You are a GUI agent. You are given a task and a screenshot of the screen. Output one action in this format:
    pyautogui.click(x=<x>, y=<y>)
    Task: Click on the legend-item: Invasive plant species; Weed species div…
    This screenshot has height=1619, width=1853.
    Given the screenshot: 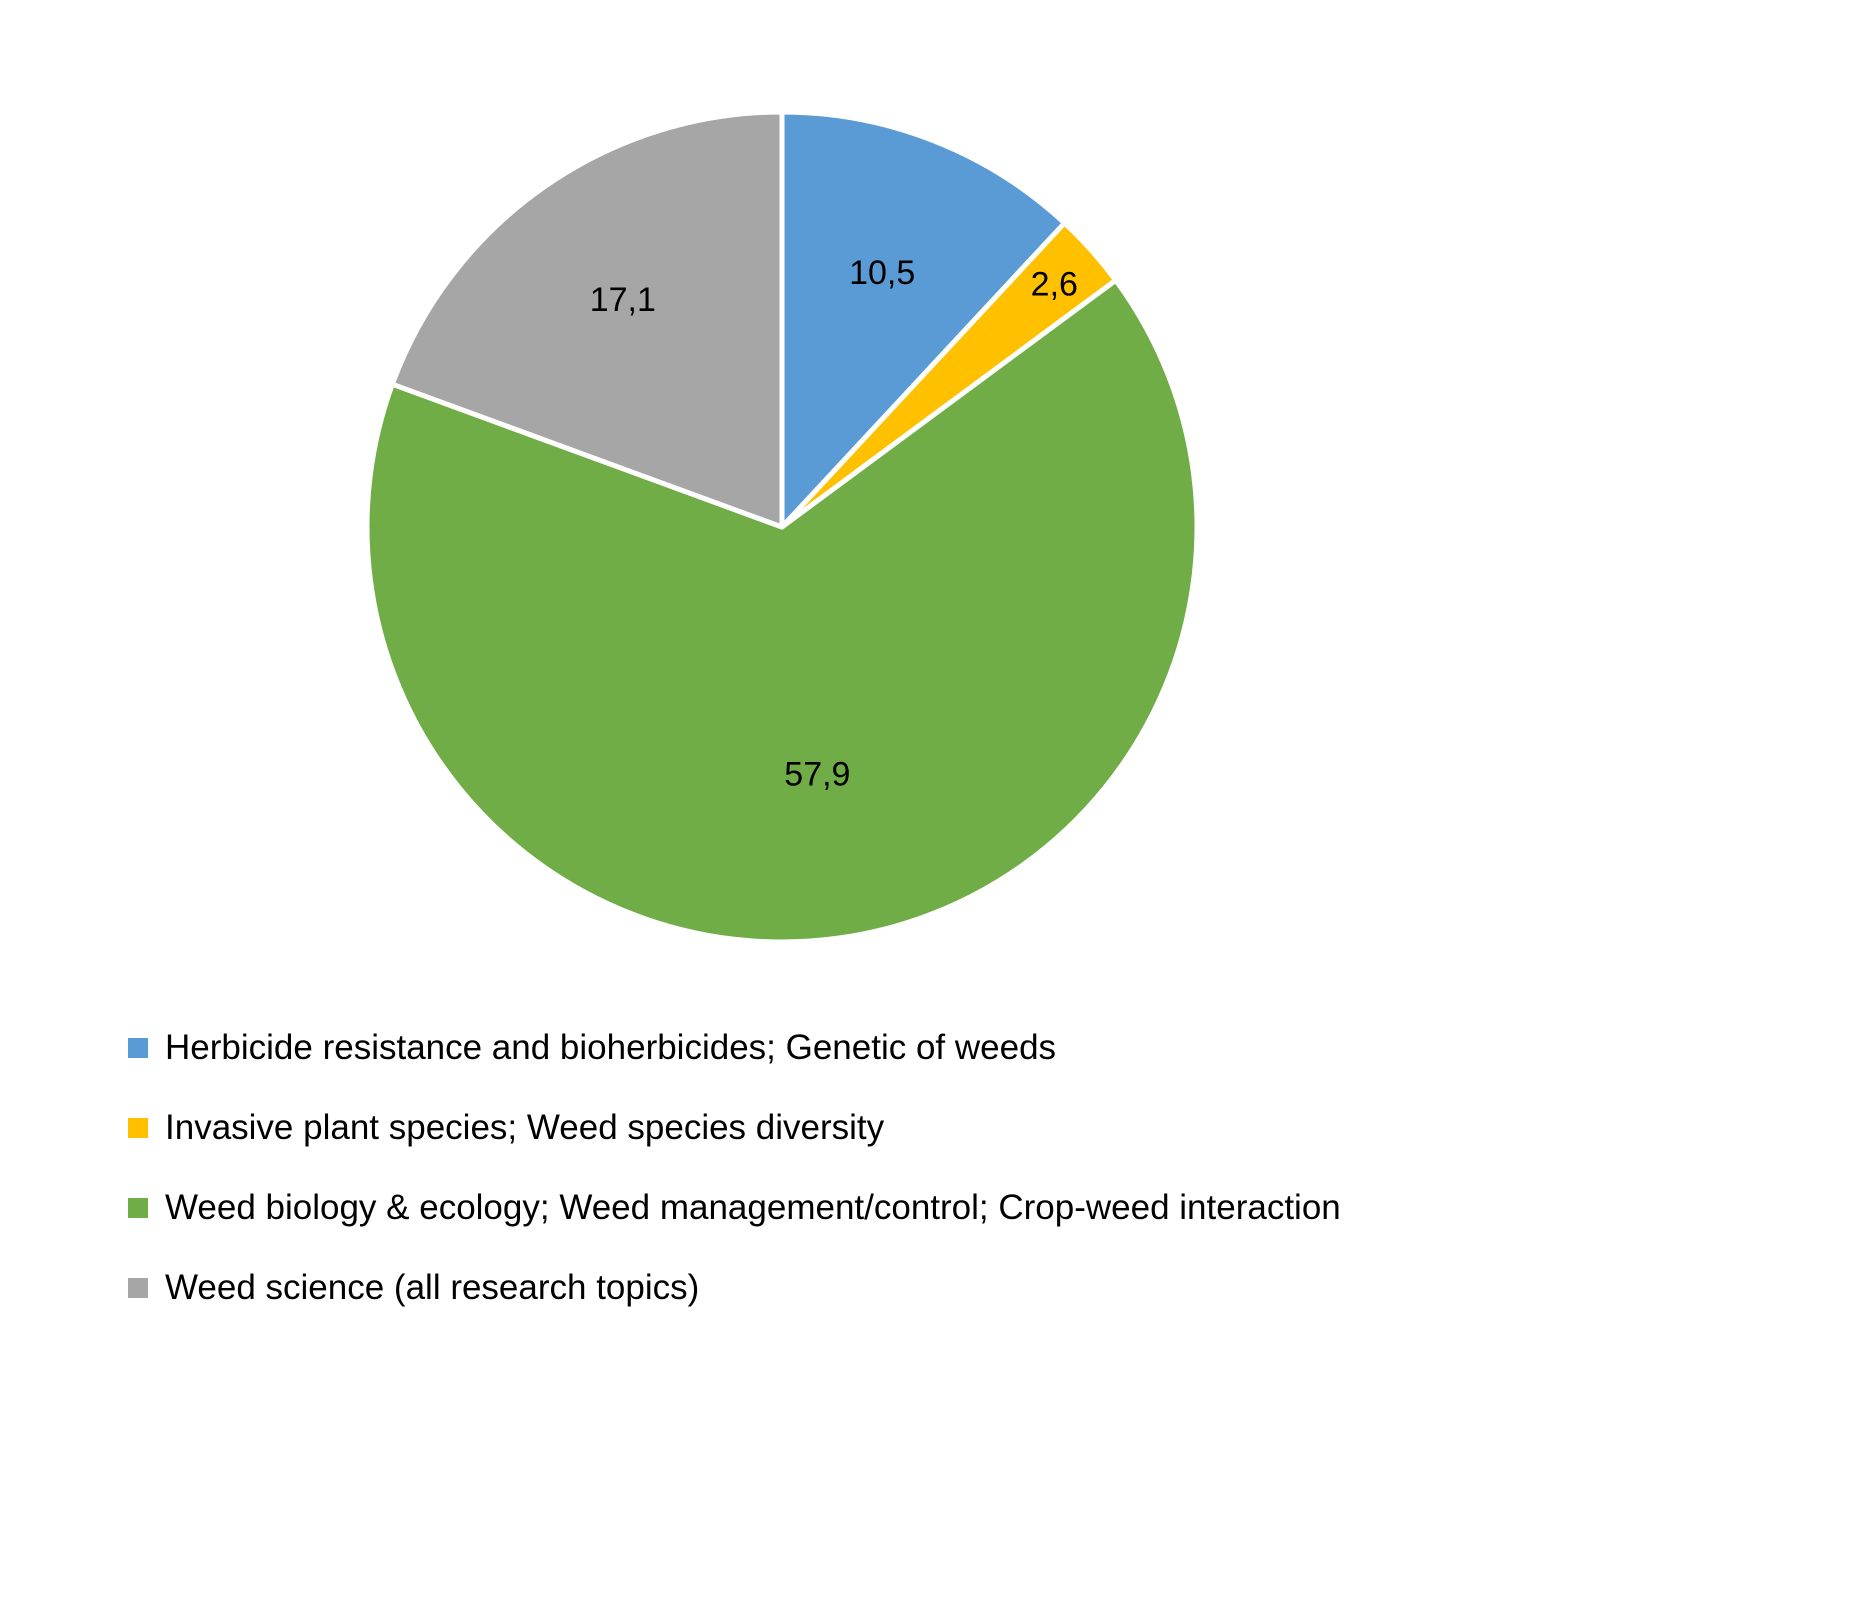 What is the action you would take?
    pyautogui.click(x=734, y=1128)
    